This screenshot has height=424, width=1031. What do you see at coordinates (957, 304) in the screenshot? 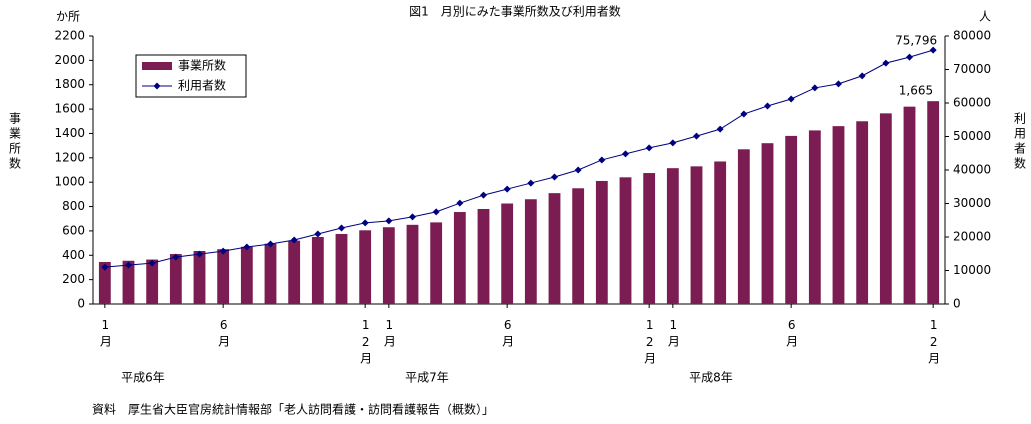
I see `y2-tick-label: 0` at bounding box center [957, 304].